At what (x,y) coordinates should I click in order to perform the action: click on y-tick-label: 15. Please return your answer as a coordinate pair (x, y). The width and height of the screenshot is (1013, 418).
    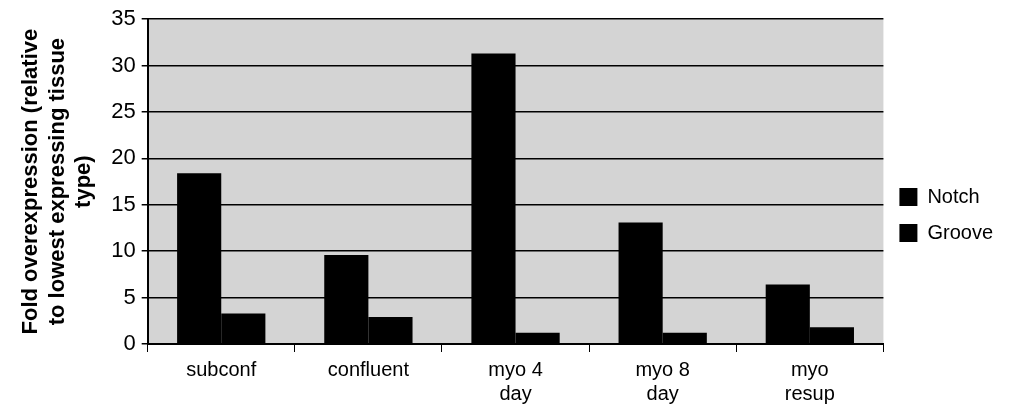
    Looking at the image, I should click on (123, 203).